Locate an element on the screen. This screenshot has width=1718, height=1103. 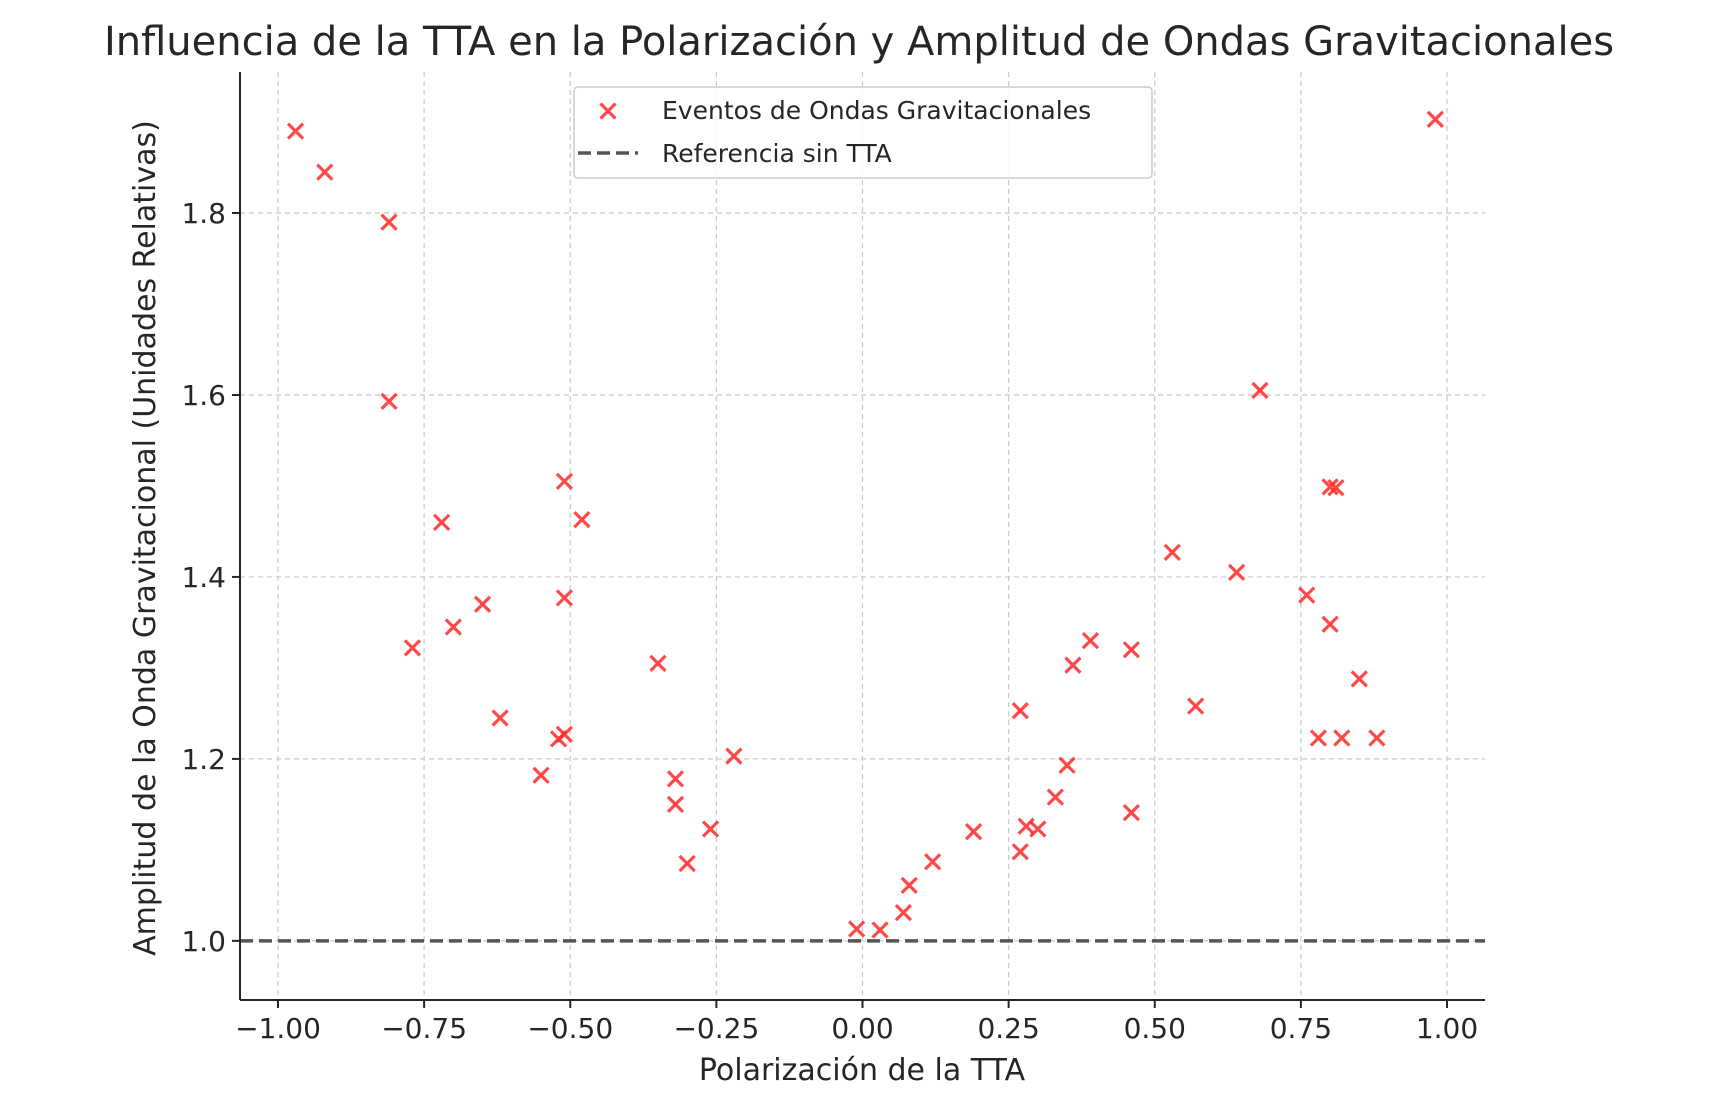
x-tick-label: 0.75 is located at coordinates (1301, 1028).